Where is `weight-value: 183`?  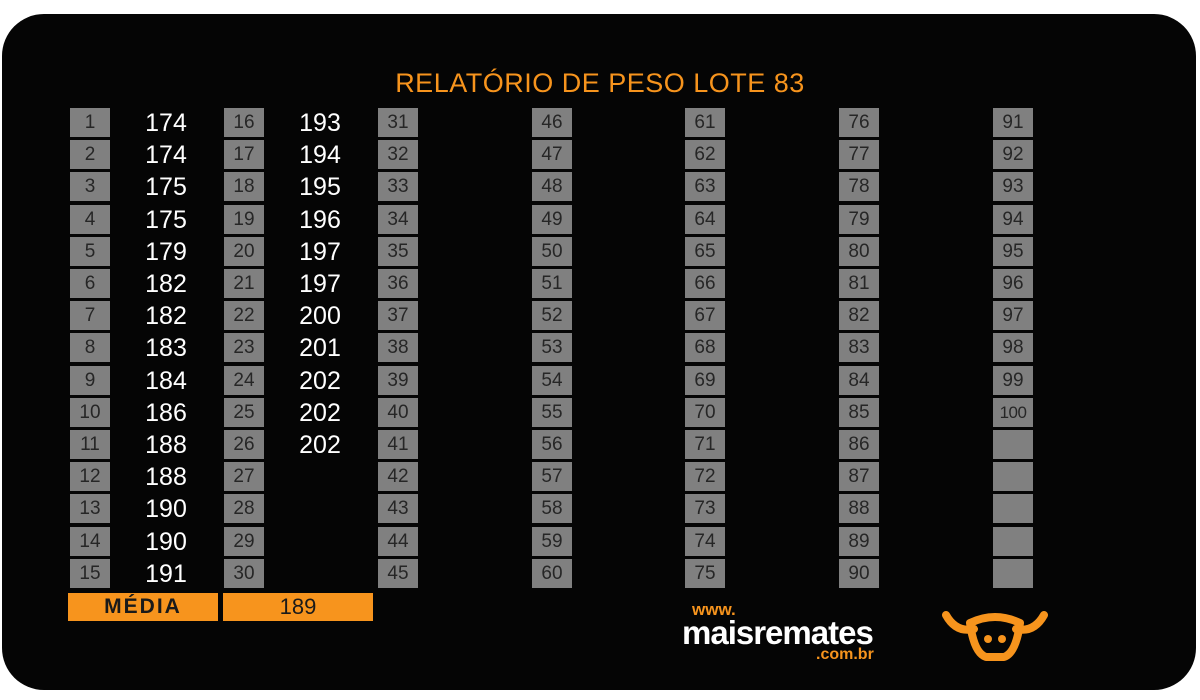
weight-value: 183 is located at coordinates (166, 348).